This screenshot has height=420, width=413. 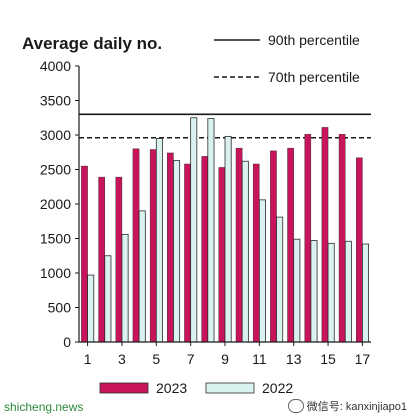 What do you see at coordinates (124, 388) in the screenshot?
I see `legend-swatch-2023` at bounding box center [124, 388].